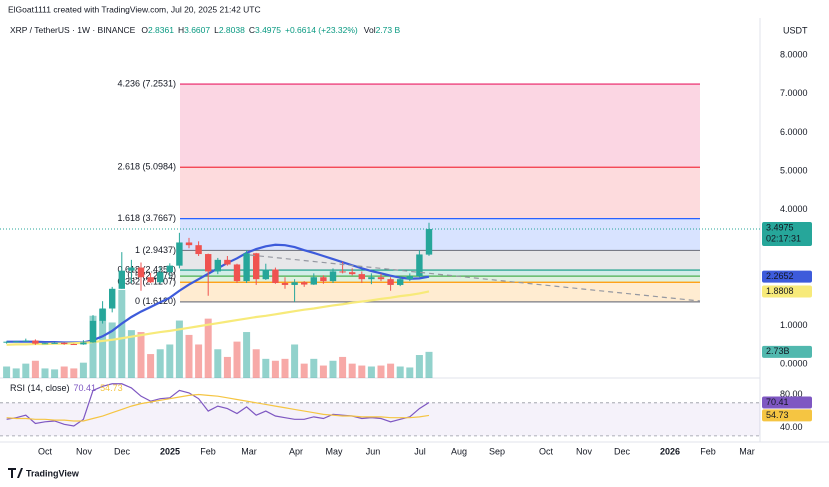 Image resolution: width=829 pixels, height=487 pixels. Describe the element at coordinates (777, 402) in the screenshot. I see `rsi-value-tag: 70.41` at that location.